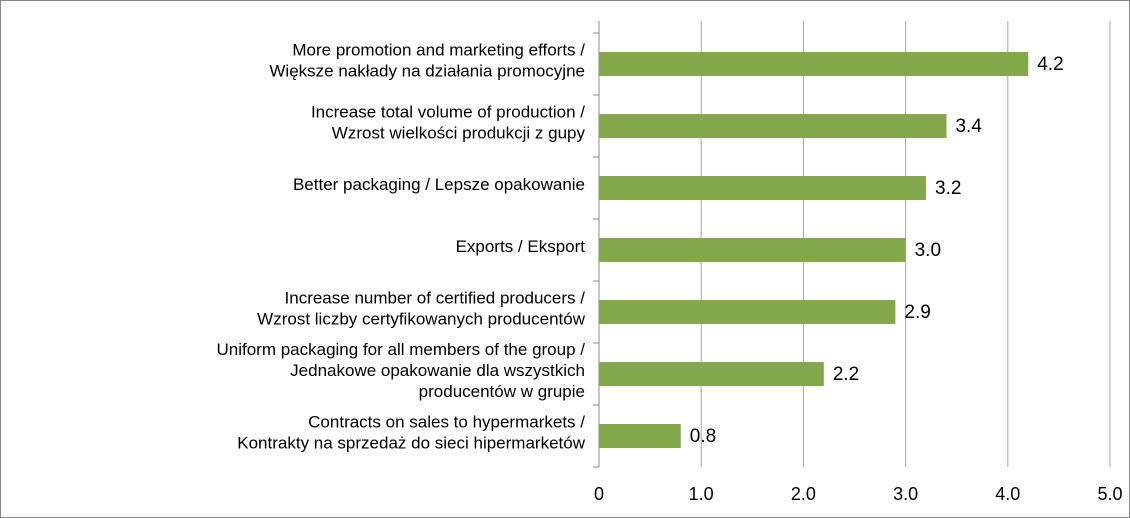 The image size is (1130, 518). What do you see at coordinates (435, 298) in the screenshot?
I see `y-tick-label-line: Increase number of certified producers /` at bounding box center [435, 298].